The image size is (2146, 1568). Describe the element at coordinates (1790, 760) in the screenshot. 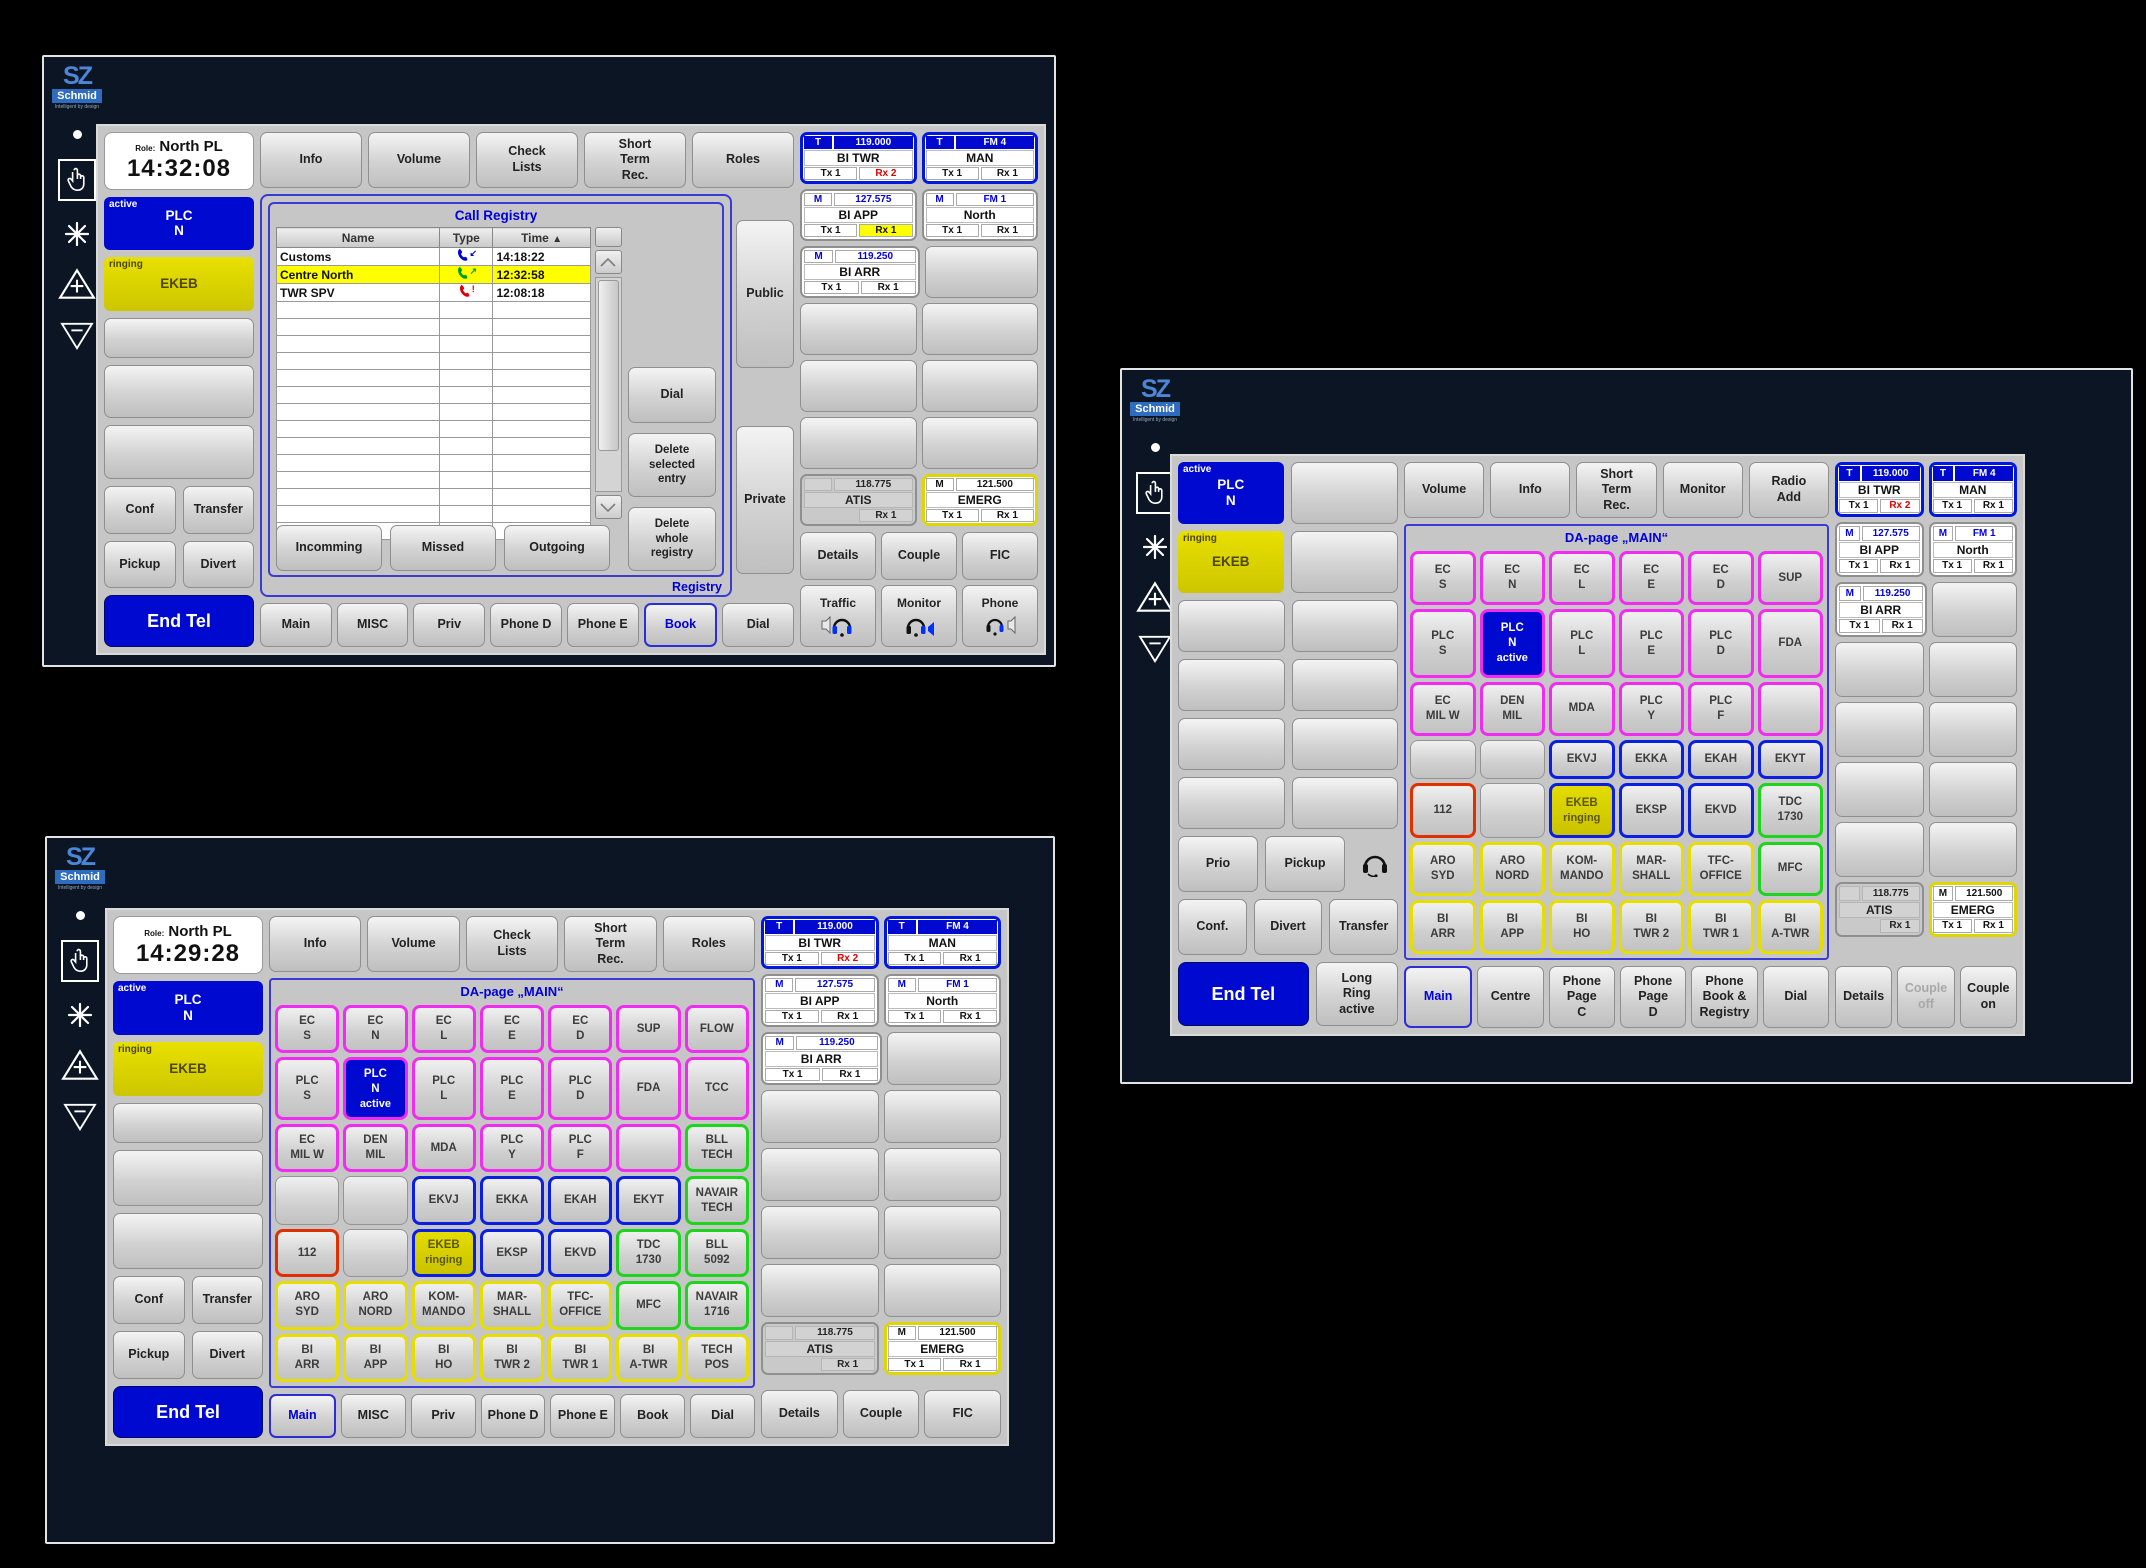

I see `da-tile-ekyt: EKYT` at that location.